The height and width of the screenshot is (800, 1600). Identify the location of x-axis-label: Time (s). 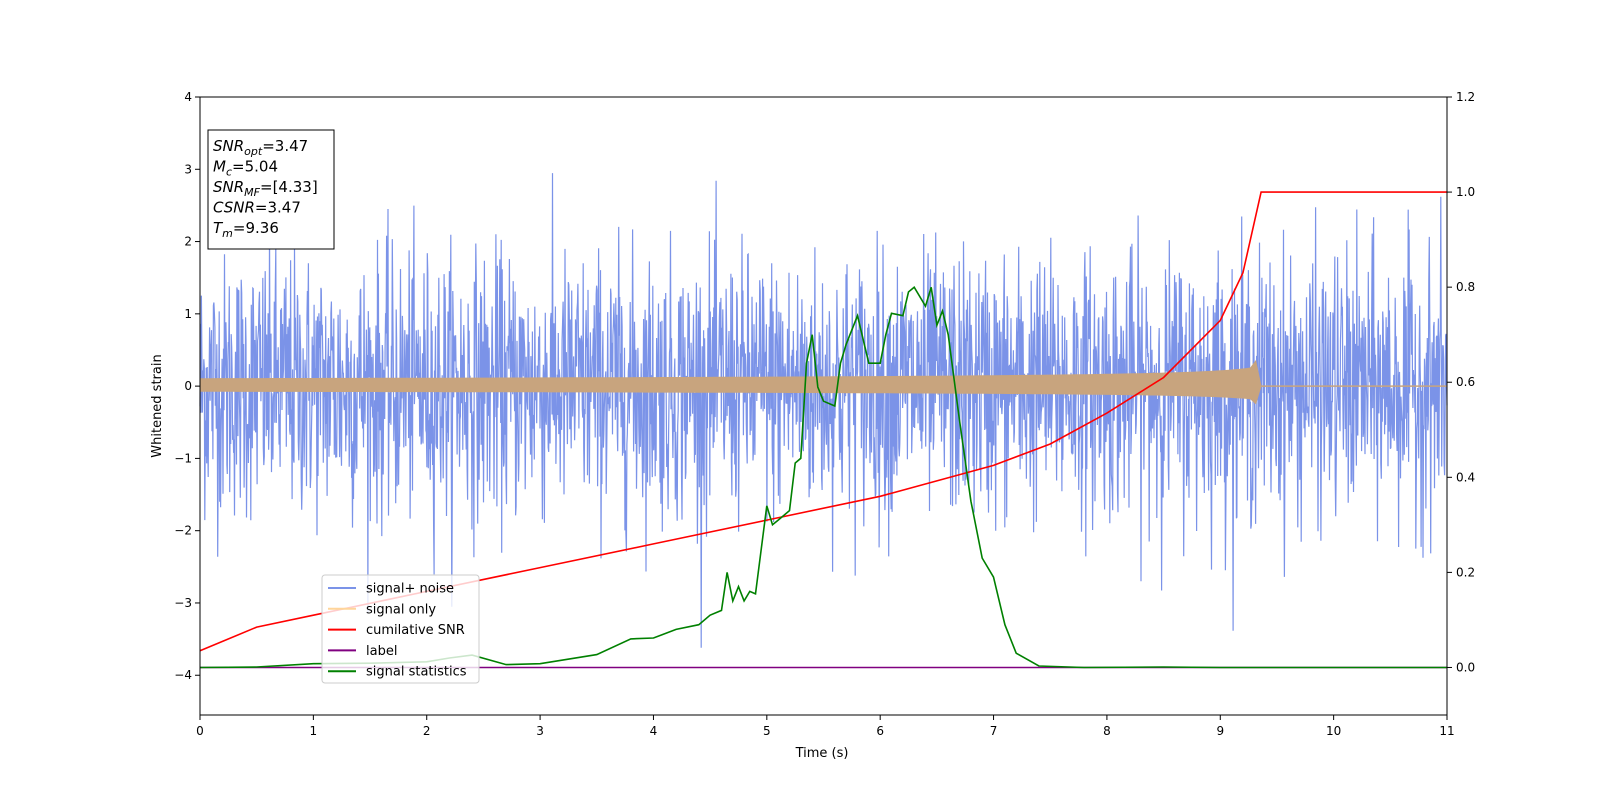
(822, 753).